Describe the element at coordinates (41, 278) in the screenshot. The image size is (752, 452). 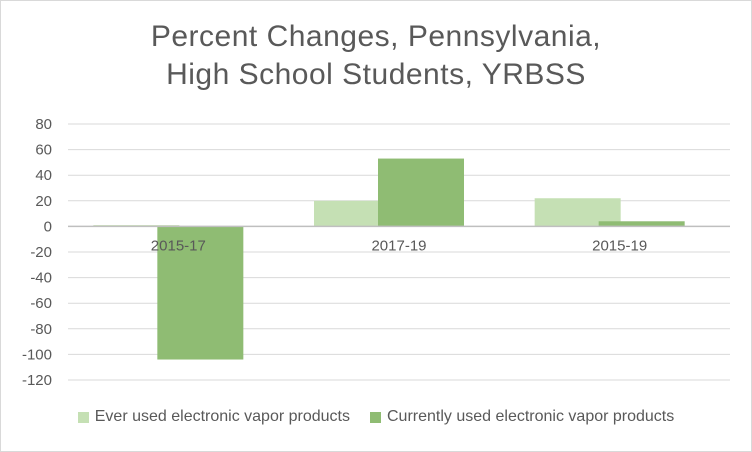
I see `y-tick-label: -40` at that location.